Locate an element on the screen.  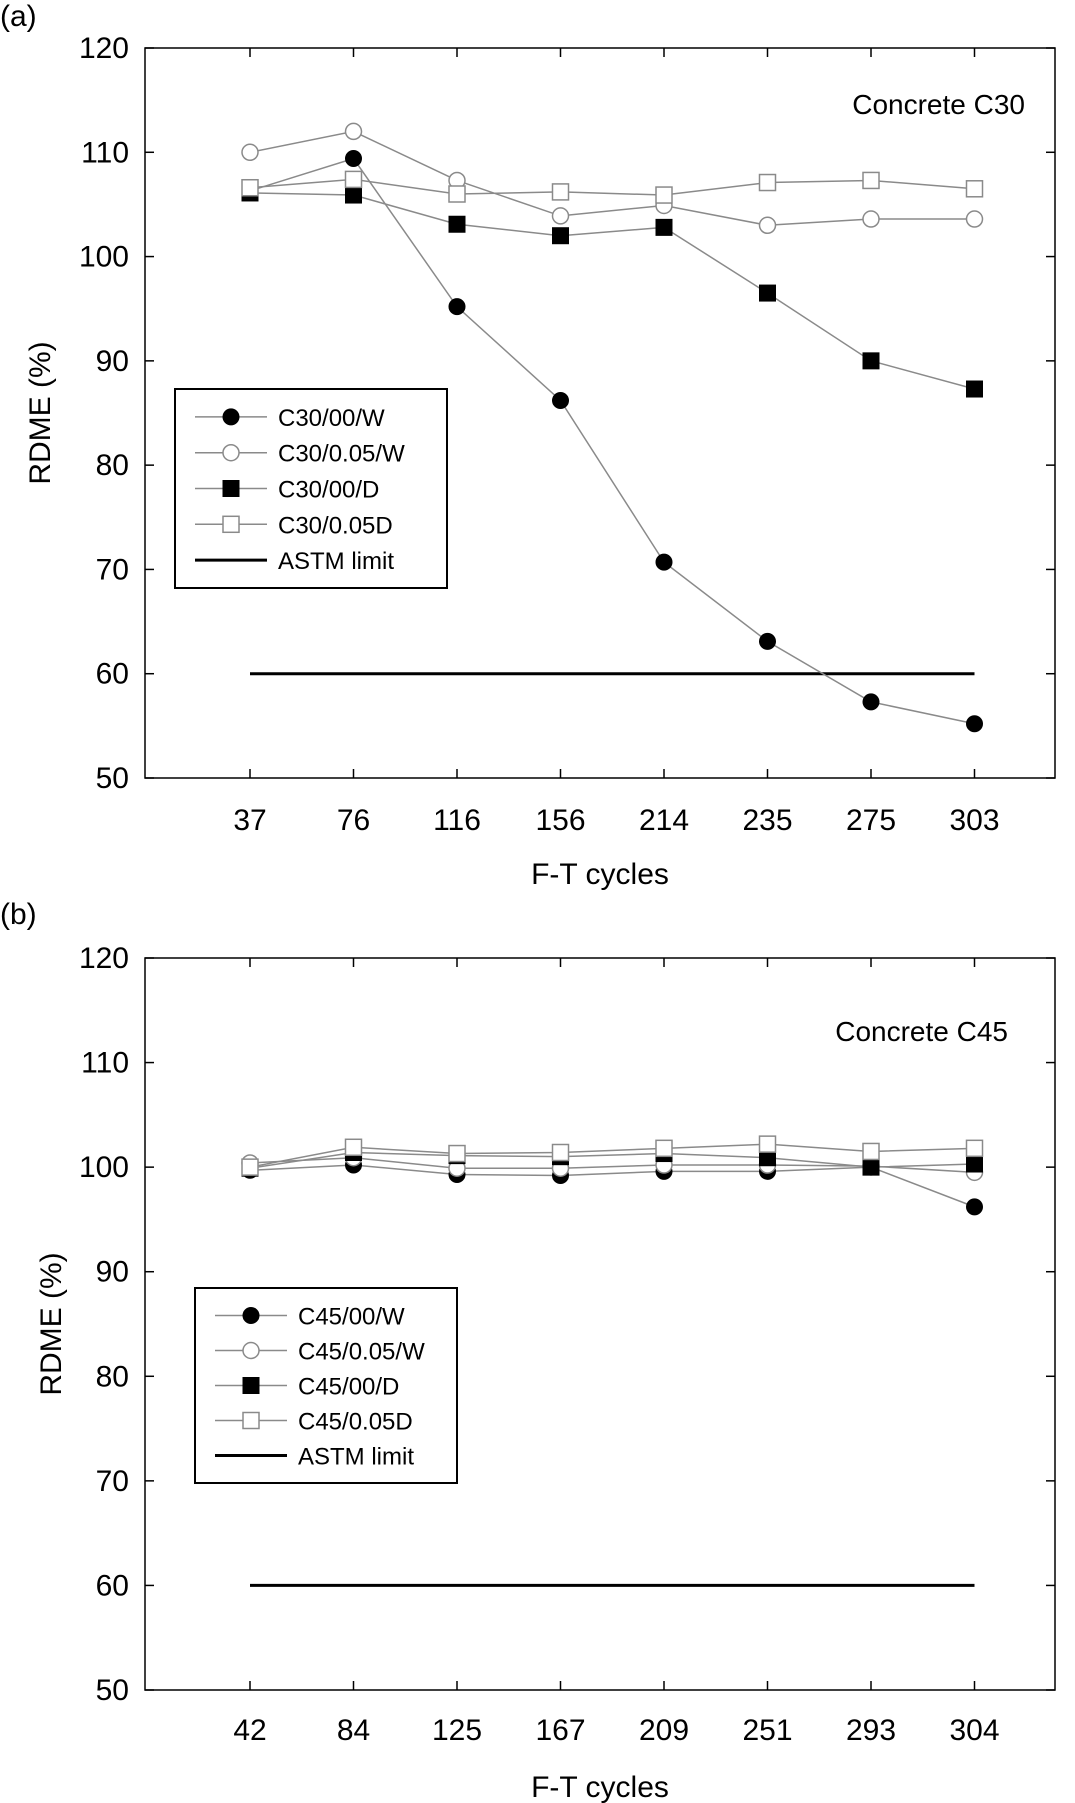
legend-label: C30/00/W is located at coordinates (331, 418).